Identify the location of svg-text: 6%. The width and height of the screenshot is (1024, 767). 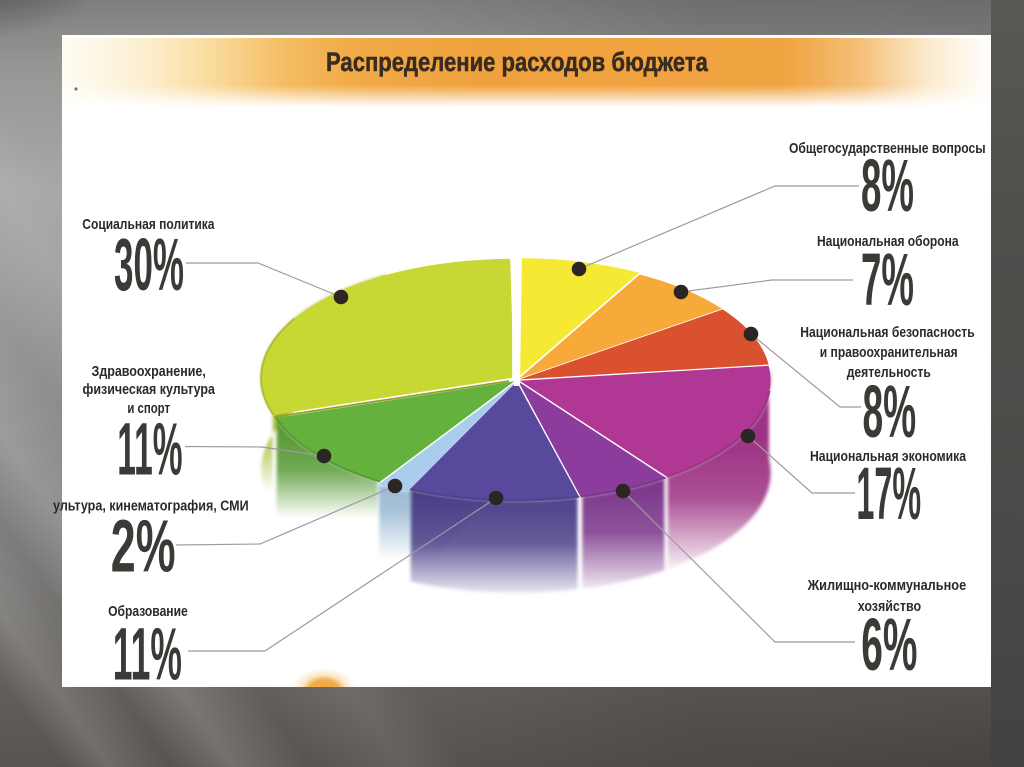
(889, 644).